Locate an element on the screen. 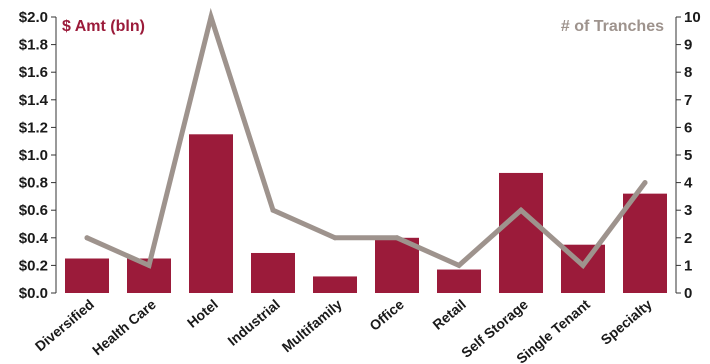 The image size is (710, 364). bar-industrial is located at coordinates (273, 272).